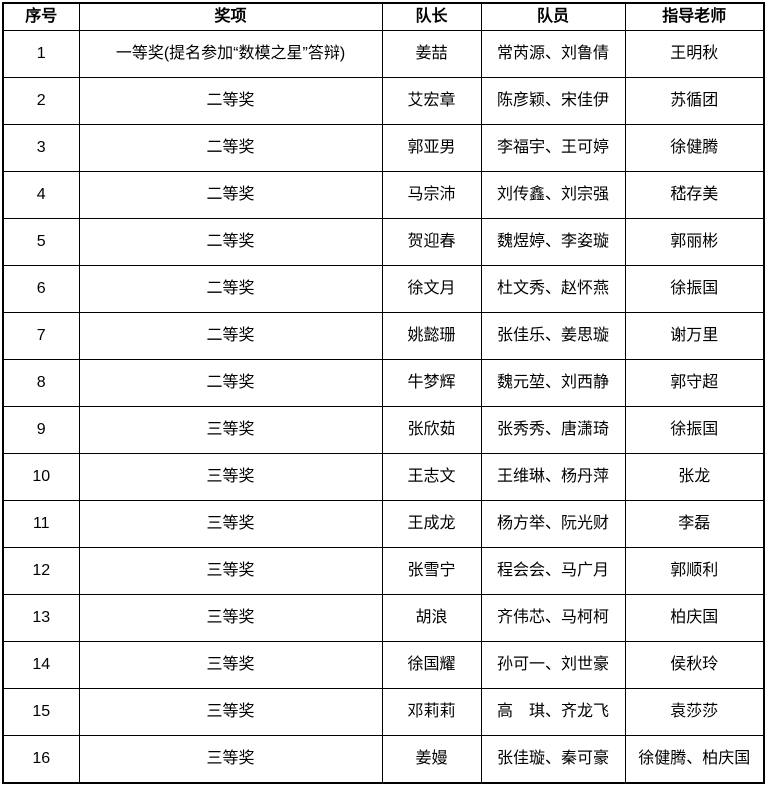 Image resolution: width=765 pixels, height=802 pixels. What do you see at coordinates (431, 618) in the screenshot?
I see `cell-captain: 胡浪` at bounding box center [431, 618].